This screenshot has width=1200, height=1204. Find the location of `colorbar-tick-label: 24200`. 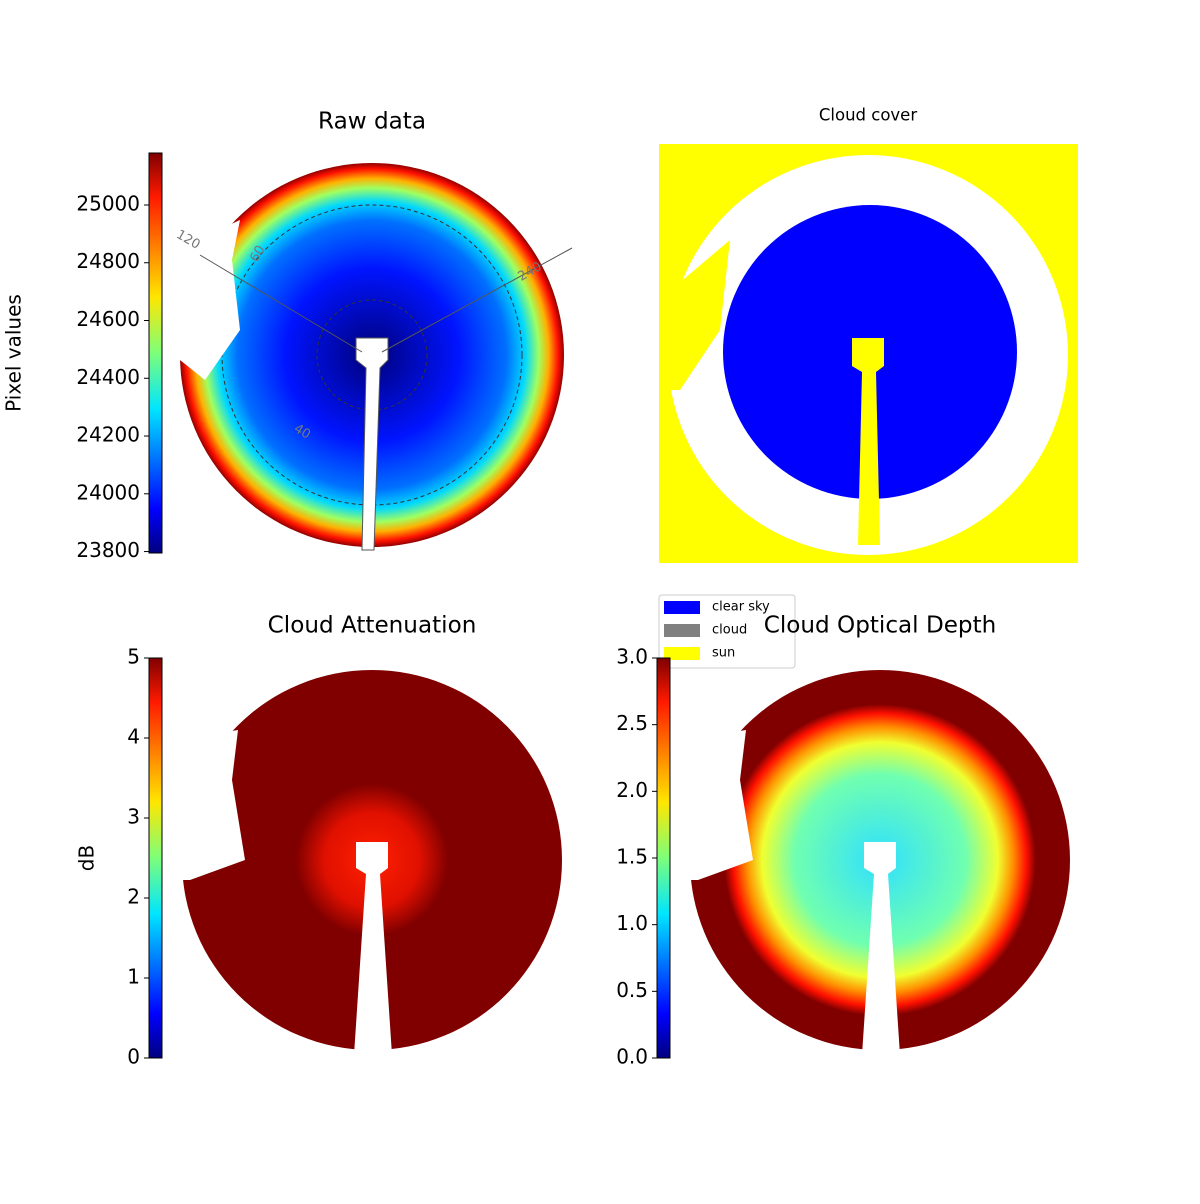

colorbar-tick-label: 24200 is located at coordinates (108, 435).